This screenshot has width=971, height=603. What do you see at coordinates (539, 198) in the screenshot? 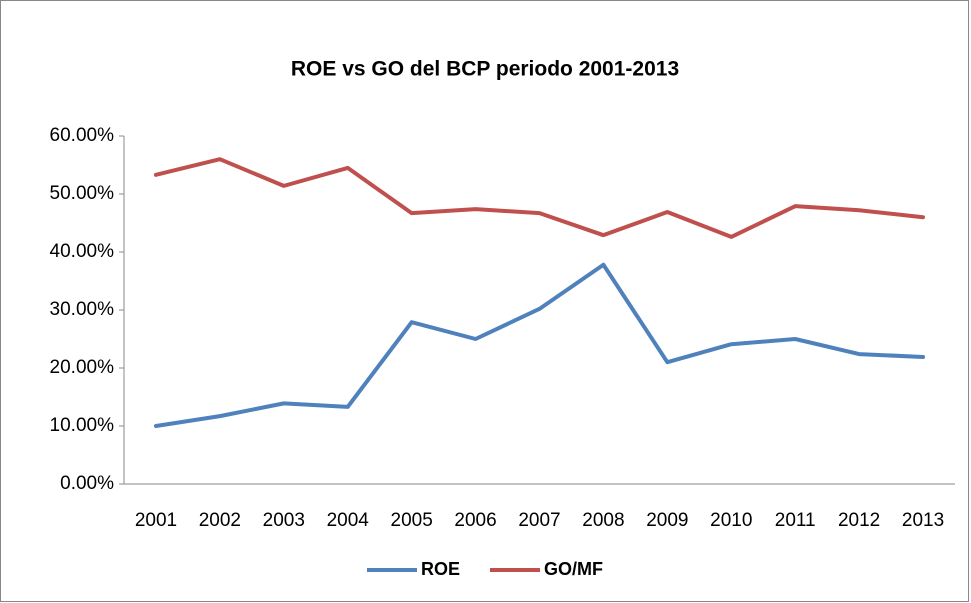
I see `series-line` at bounding box center [539, 198].